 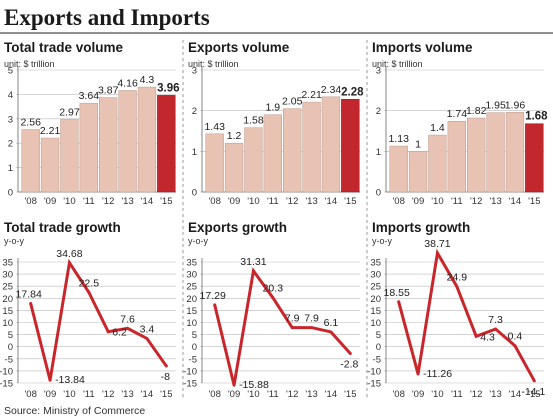 I want to click on growth-value-label: 18.55, so click(x=397, y=293).